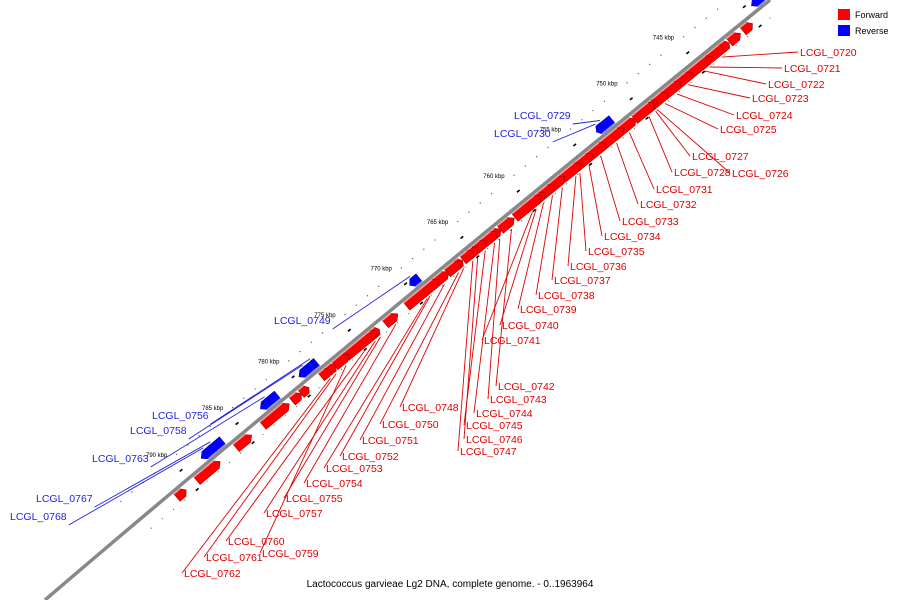 This screenshot has width=900, height=600. What do you see at coordinates (764, 116) in the screenshot?
I see `gene-label-lcgl-0724: LCGL_0724` at bounding box center [764, 116].